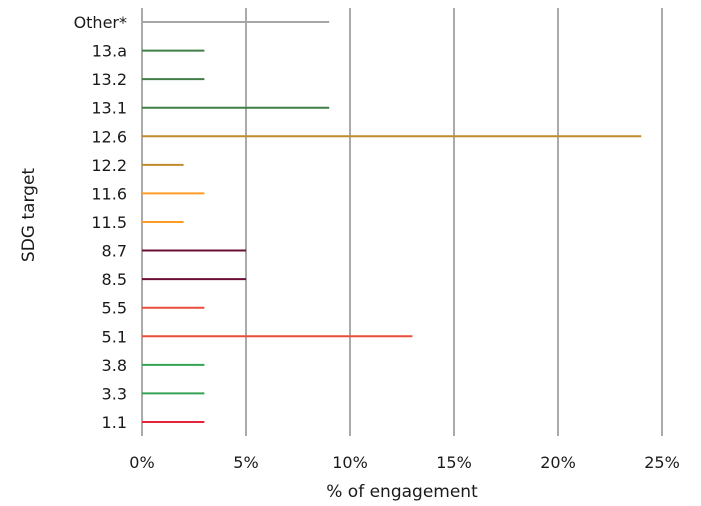  What do you see at coordinates (114, 251) in the screenshot?
I see `y-tick-label: 8.7` at bounding box center [114, 251].